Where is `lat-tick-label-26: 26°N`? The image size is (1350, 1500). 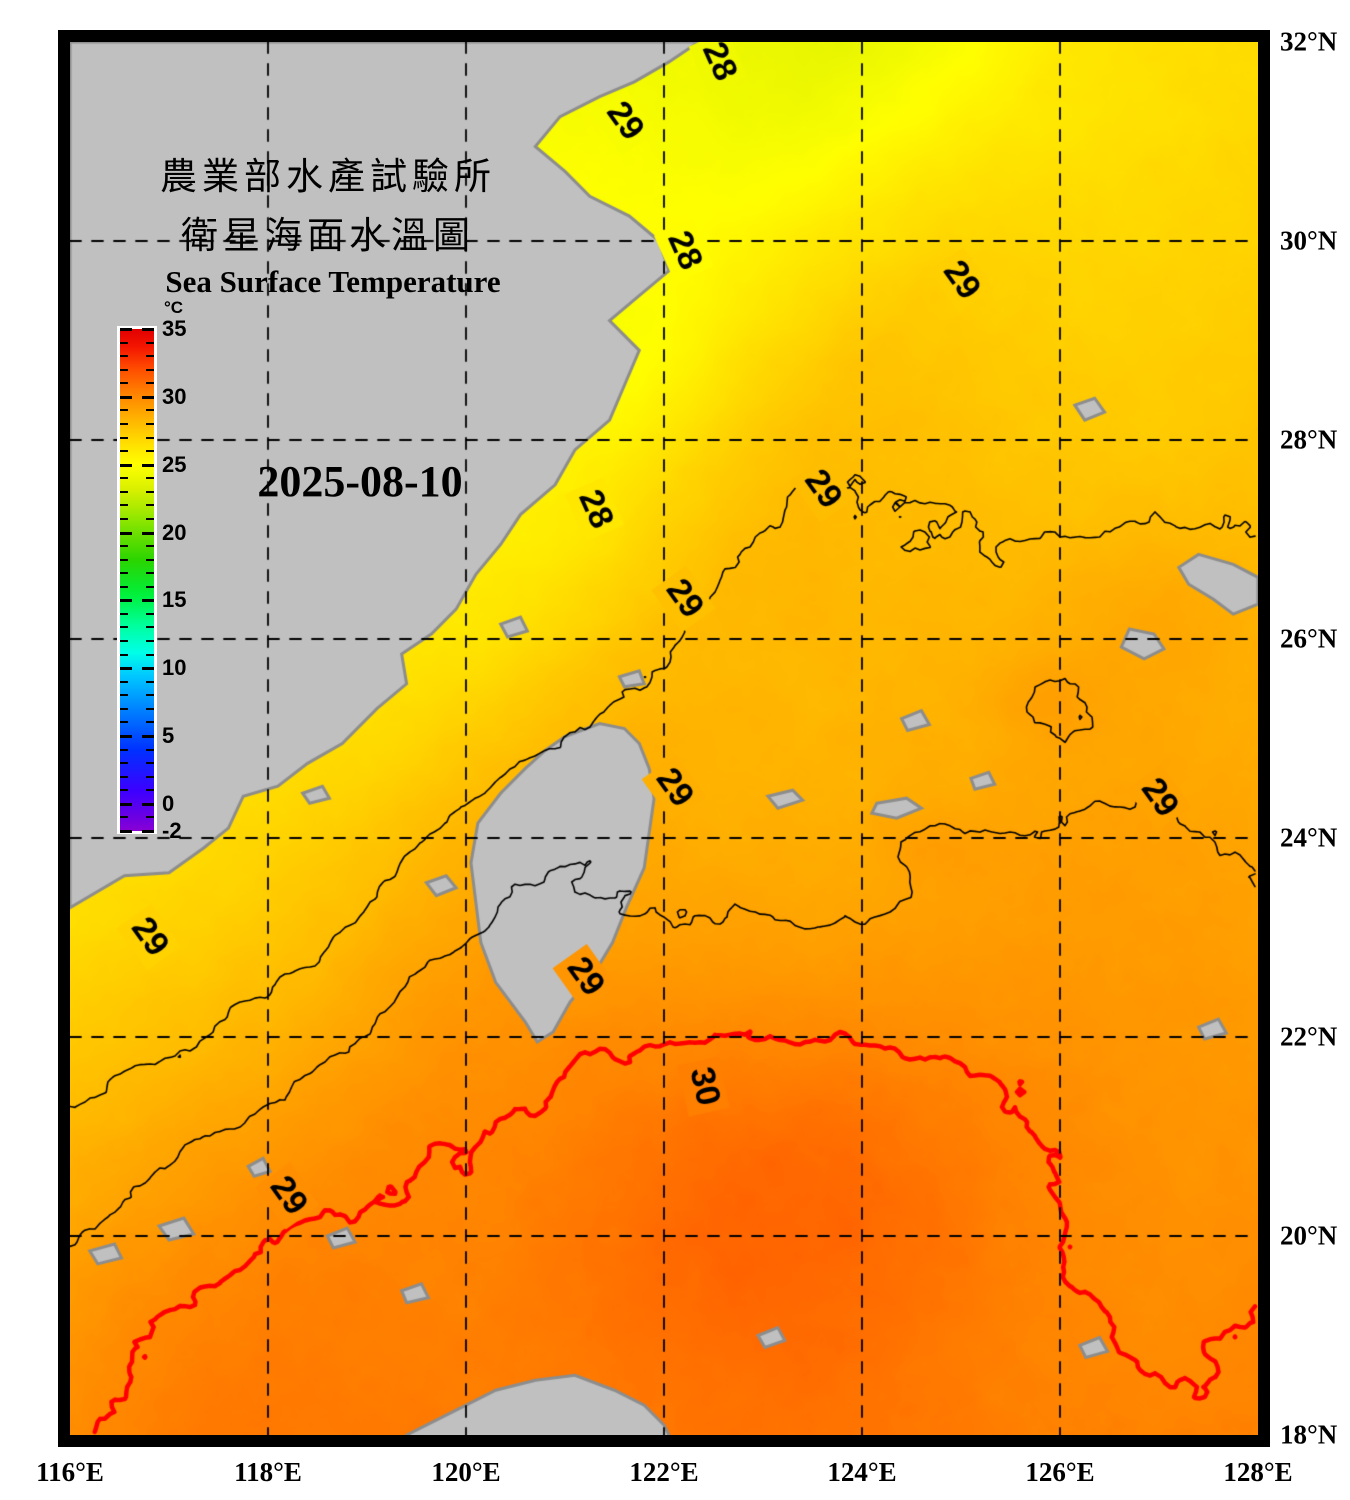 lat-tick-label-26: 26°N is located at coordinates (1309, 638).